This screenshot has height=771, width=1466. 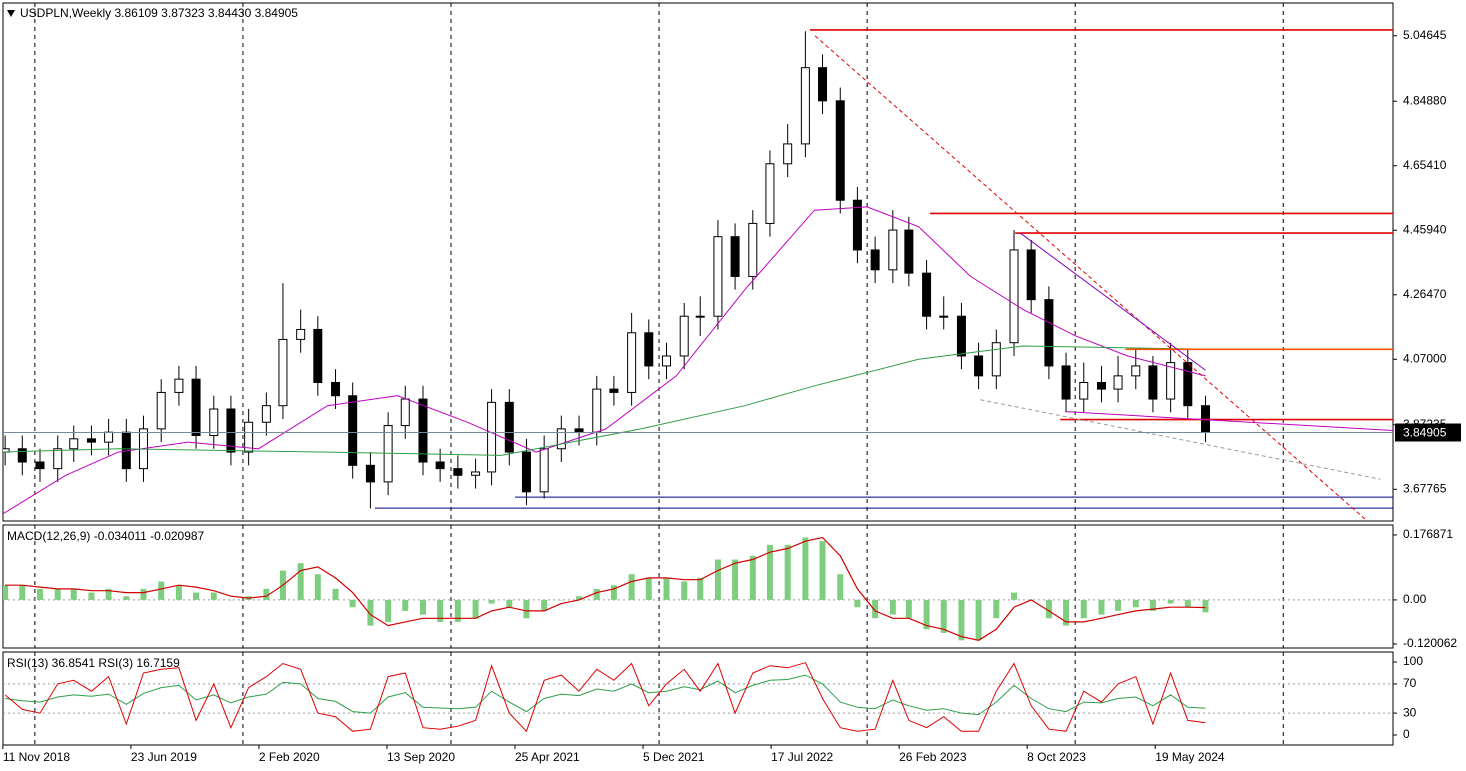 What do you see at coordinates (1406, 734) in the screenshot?
I see `y-tick-label: 0` at bounding box center [1406, 734].